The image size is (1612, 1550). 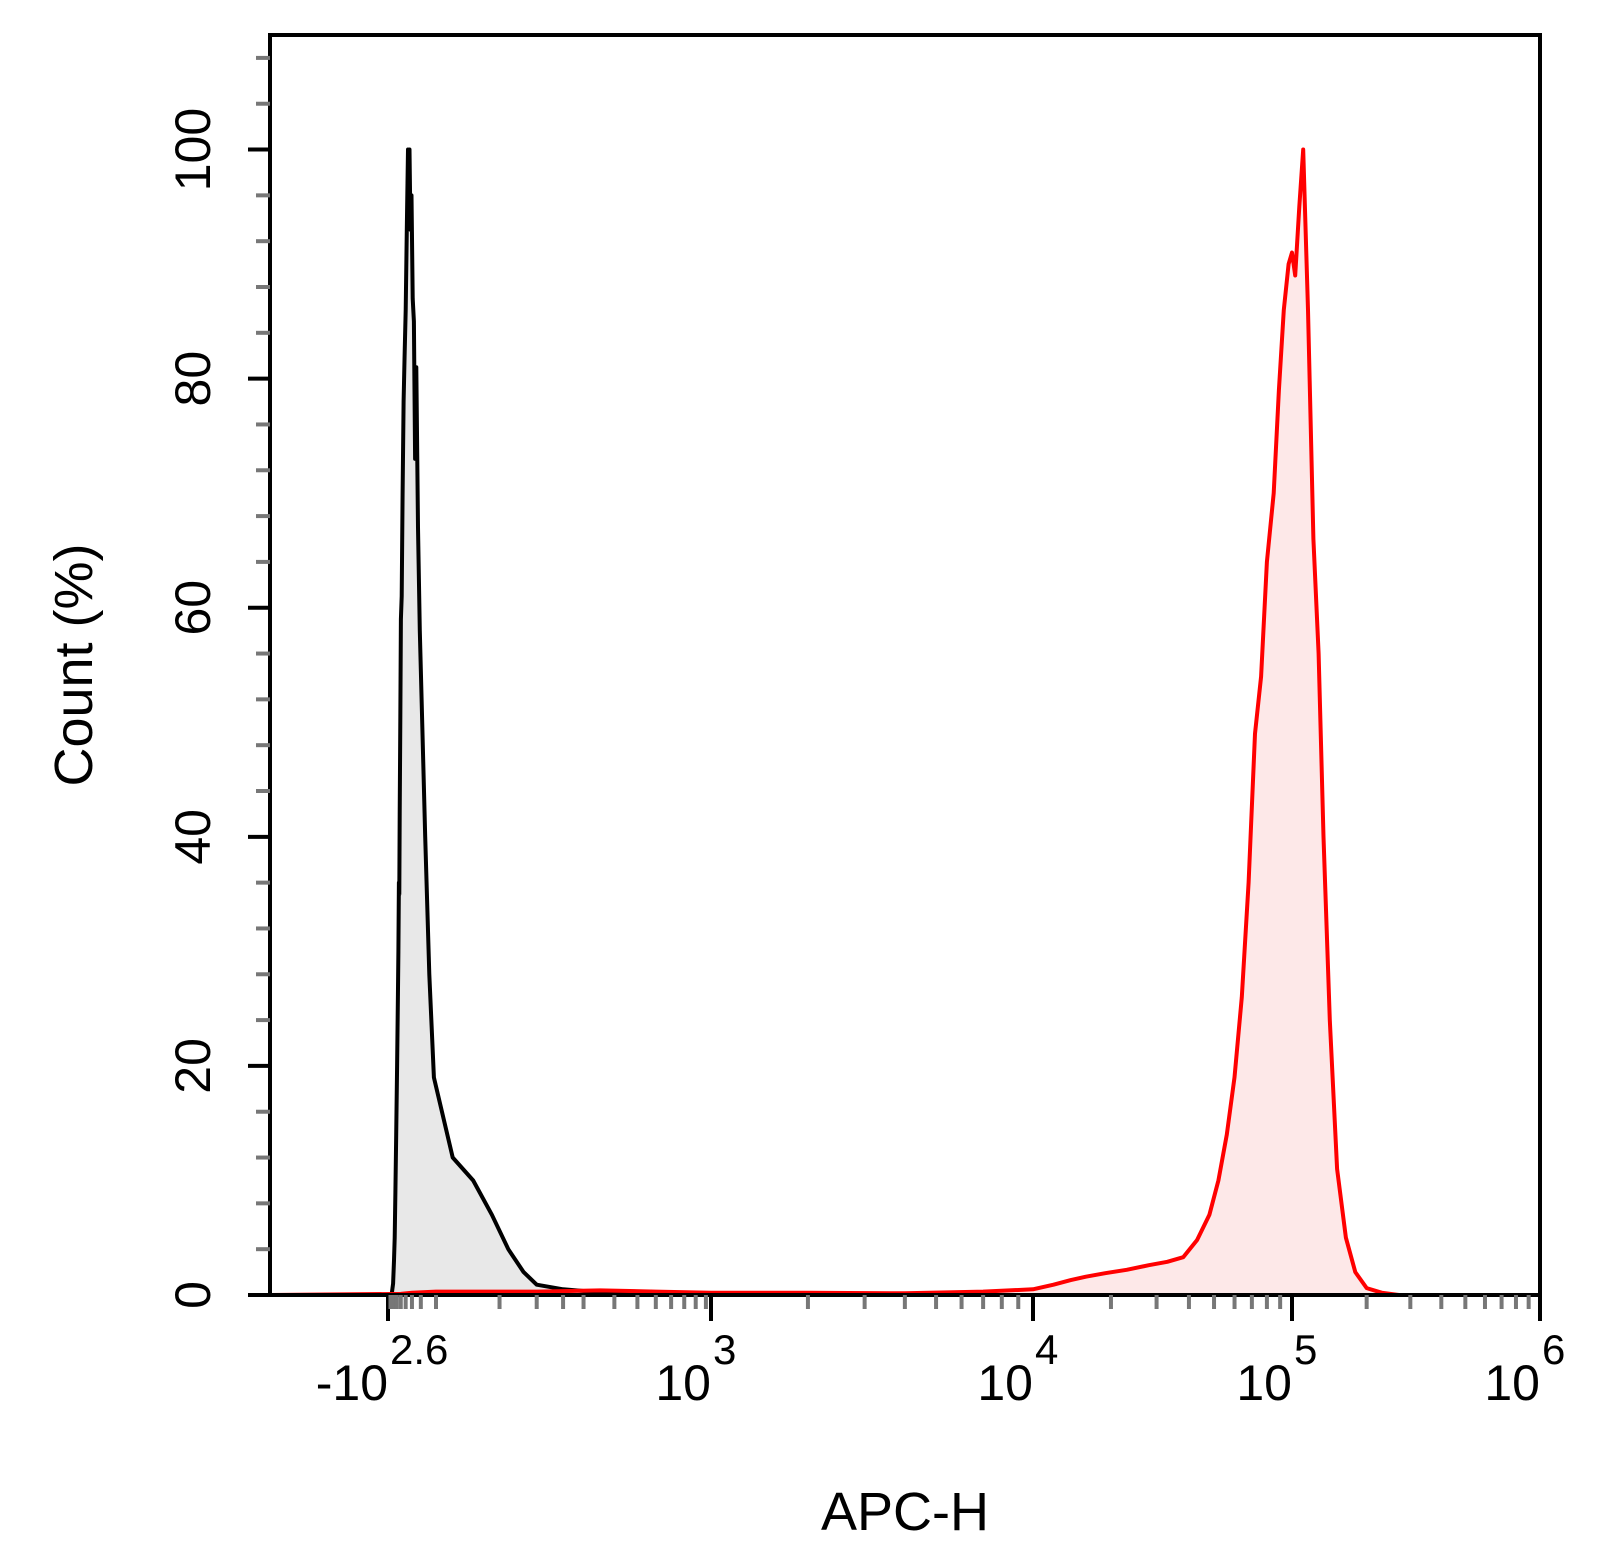 What do you see at coordinates (352, 1383) in the screenshot?
I see `x-tick-label: -10` at bounding box center [352, 1383].